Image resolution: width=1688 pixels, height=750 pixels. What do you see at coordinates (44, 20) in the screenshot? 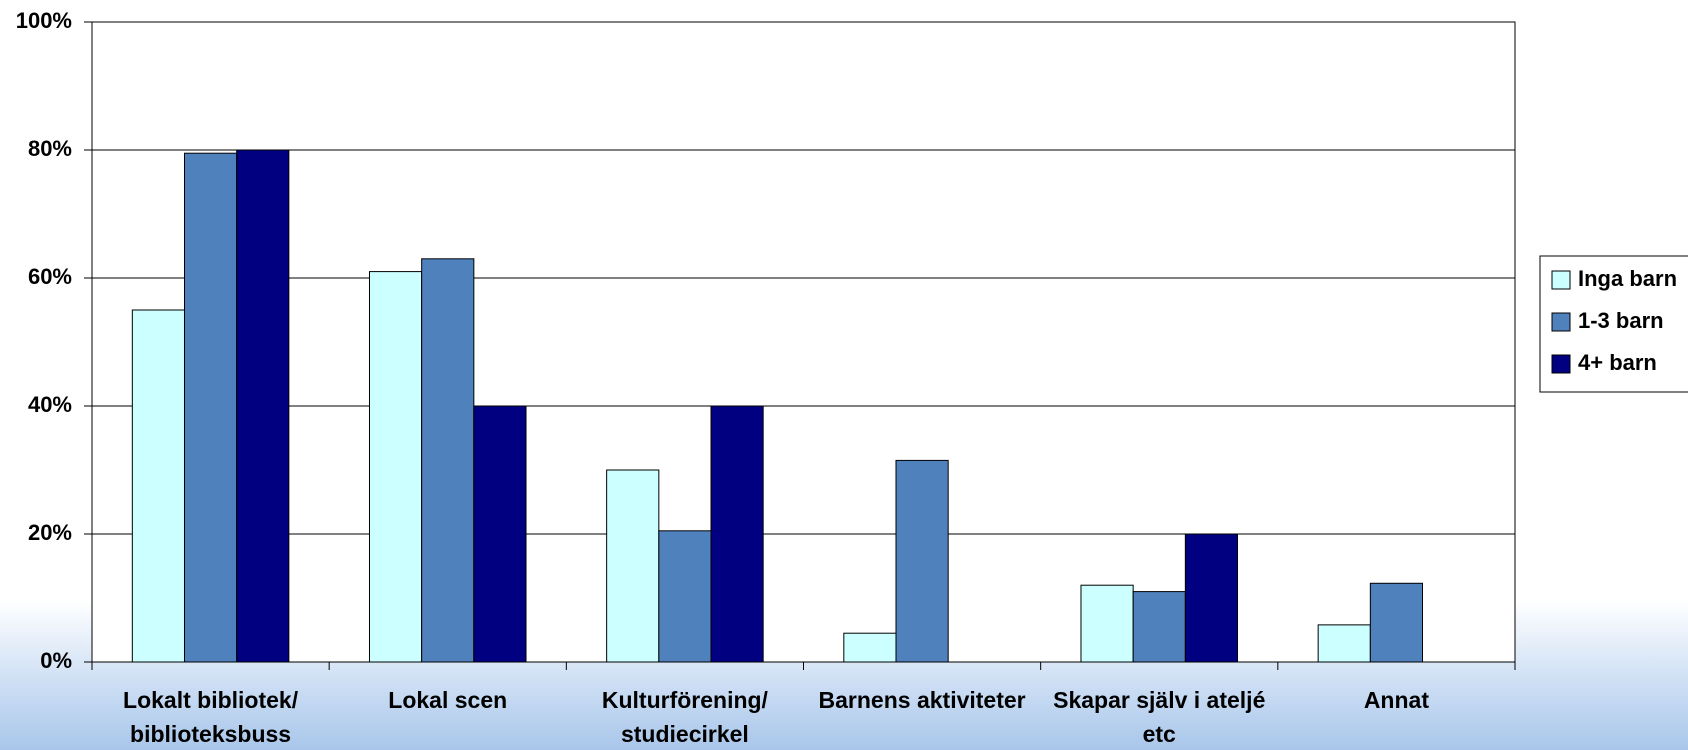
I see `y-tick-label: 100%` at bounding box center [44, 20].